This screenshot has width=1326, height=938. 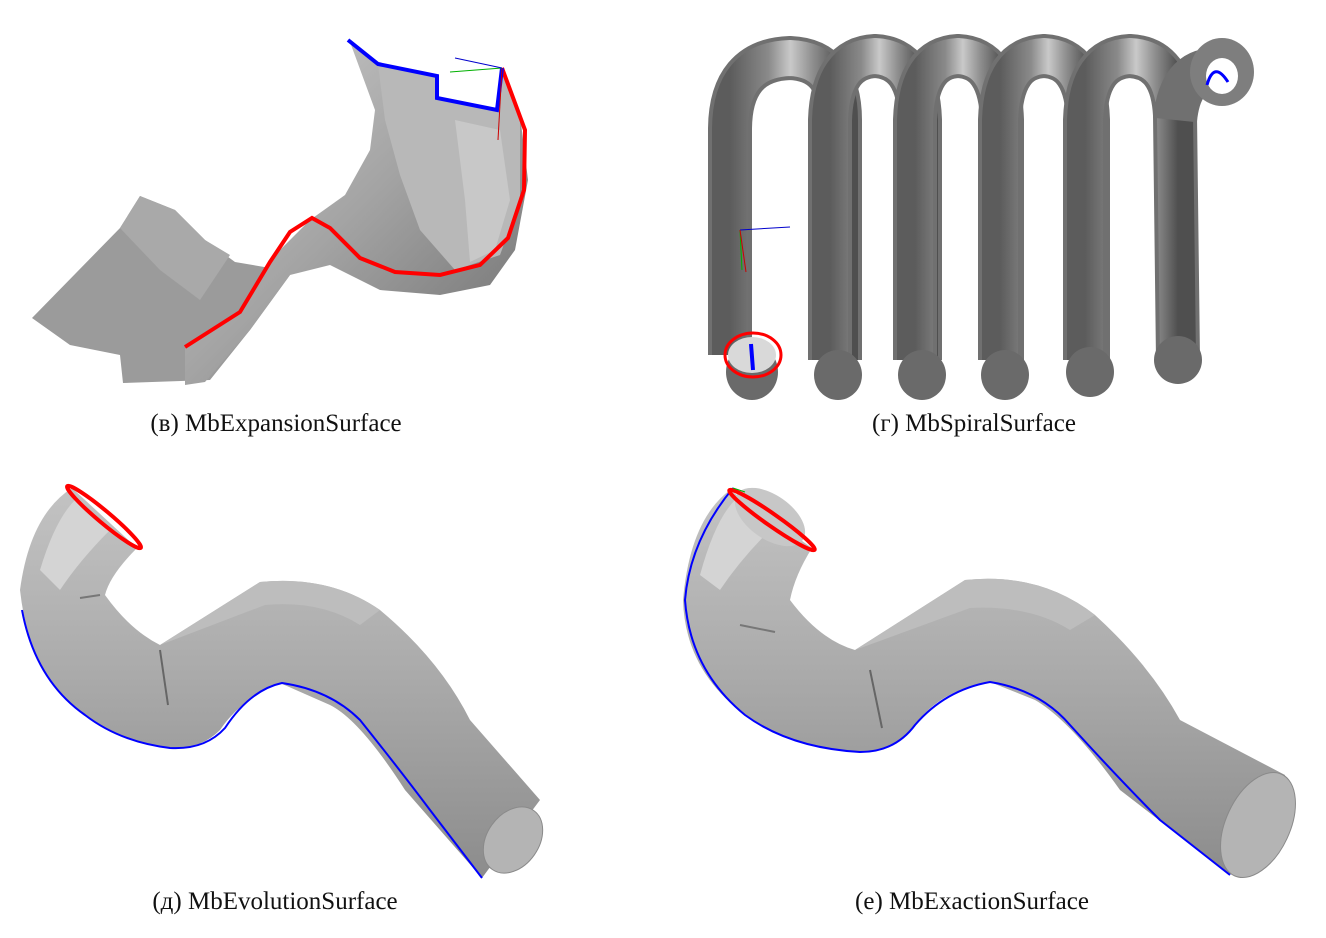 I want to click on spiral-start-blue-mark, so click(x=752, y=357).